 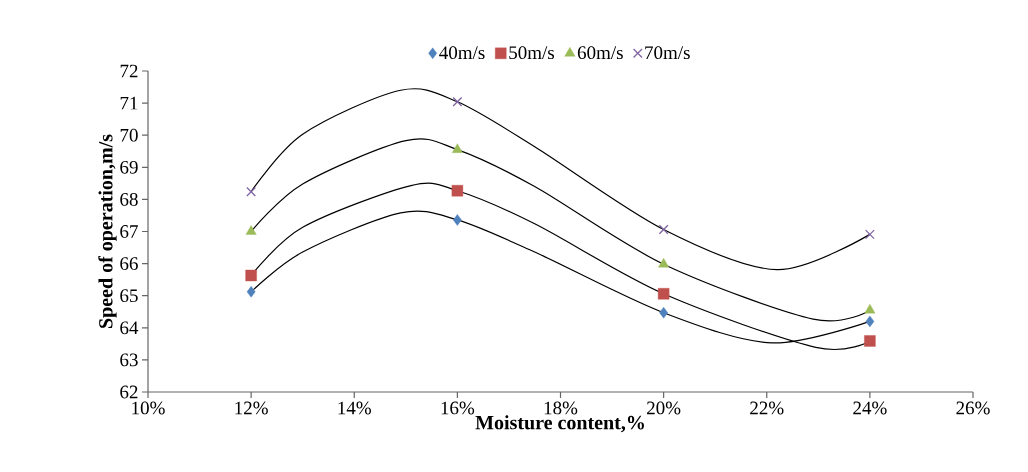 What do you see at coordinates (129, 135) in the screenshot?
I see `y-tick-label: 70` at bounding box center [129, 135].